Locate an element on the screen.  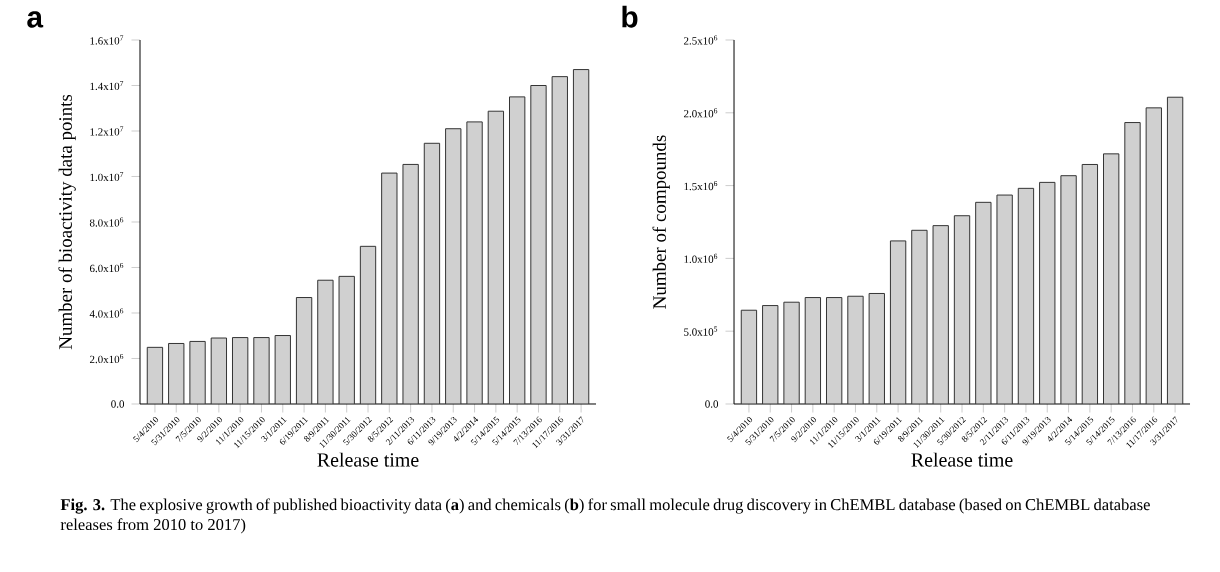
y-axis-title: Number of bioactivity data points is located at coordinates (67, 222).